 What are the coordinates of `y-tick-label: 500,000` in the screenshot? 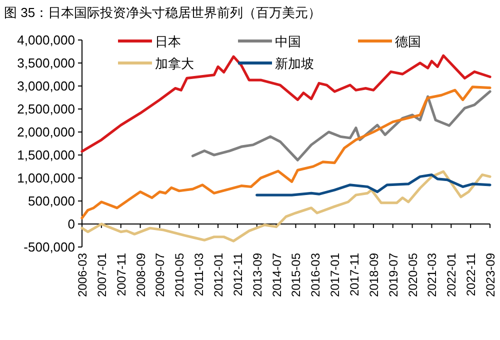 It's located at (51, 201).